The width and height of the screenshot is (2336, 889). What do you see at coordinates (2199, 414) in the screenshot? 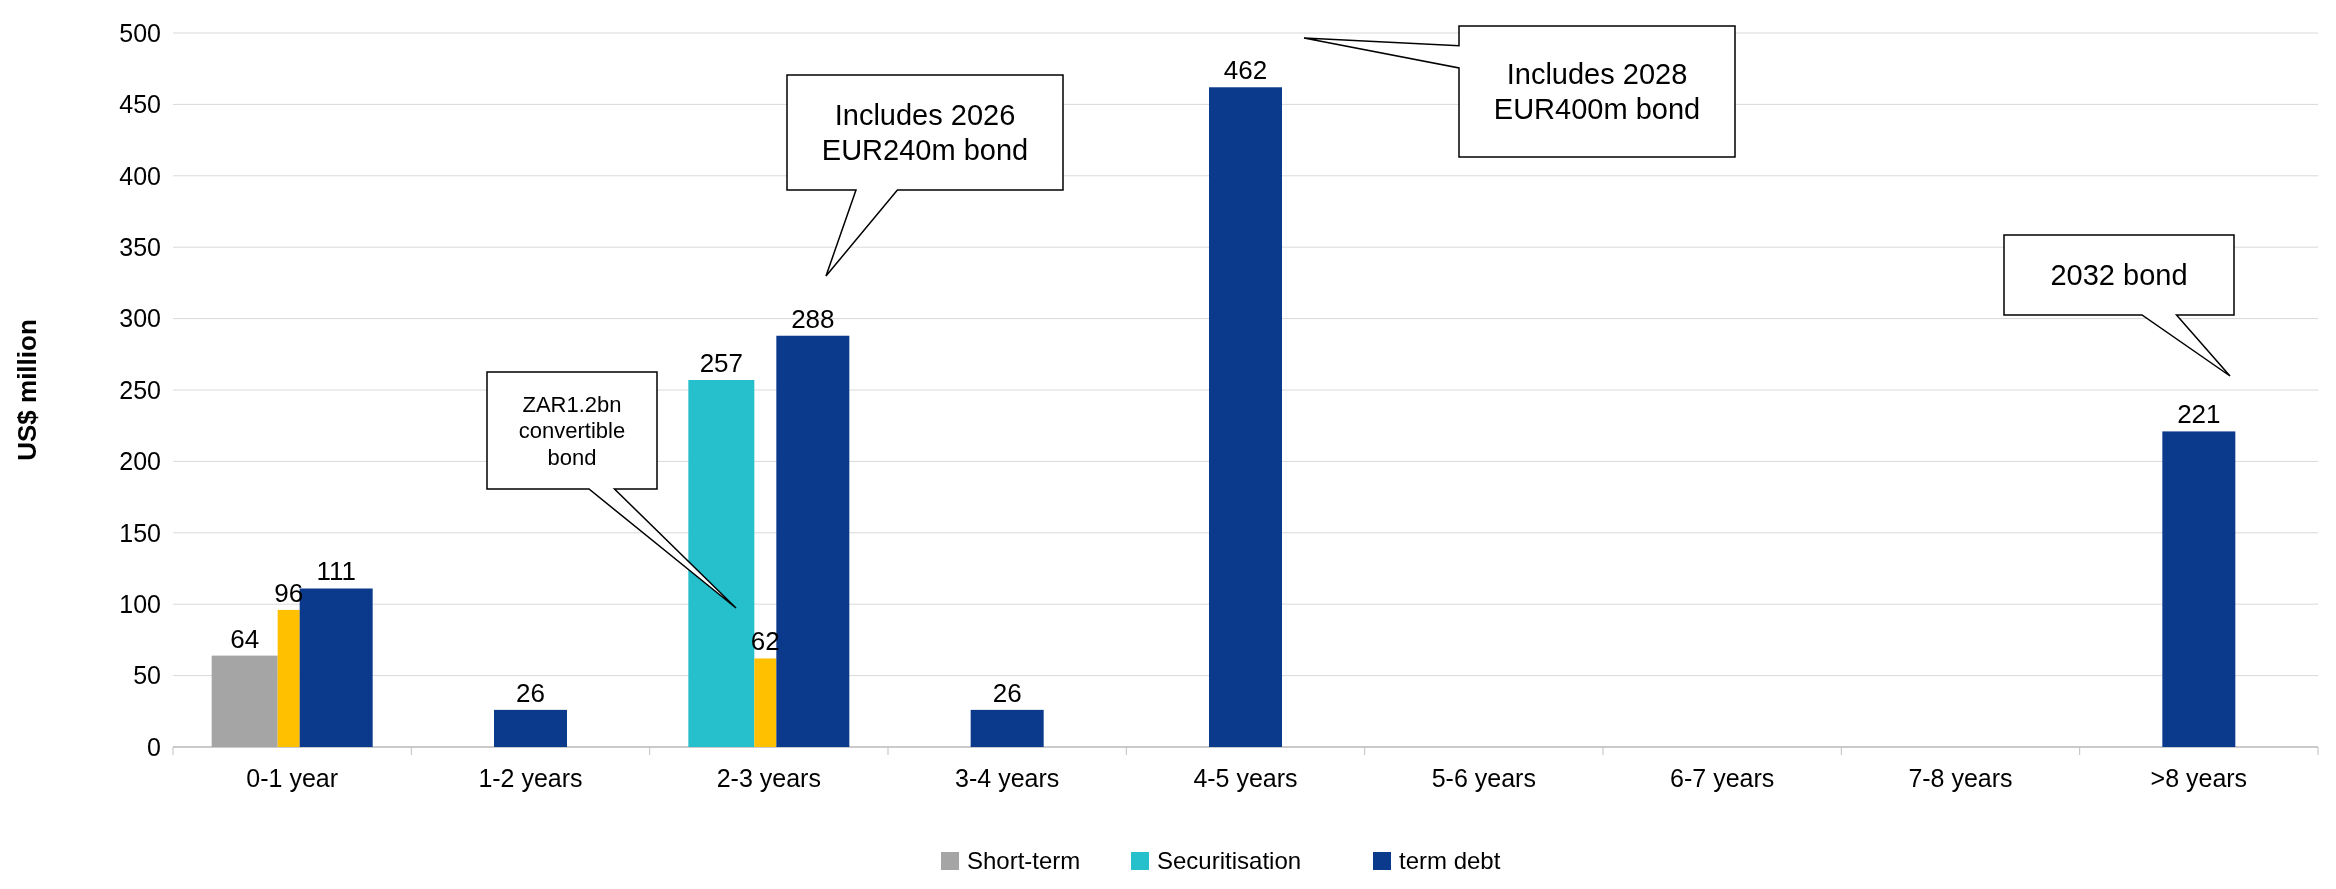
I see `data-label: 221` at bounding box center [2199, 414].